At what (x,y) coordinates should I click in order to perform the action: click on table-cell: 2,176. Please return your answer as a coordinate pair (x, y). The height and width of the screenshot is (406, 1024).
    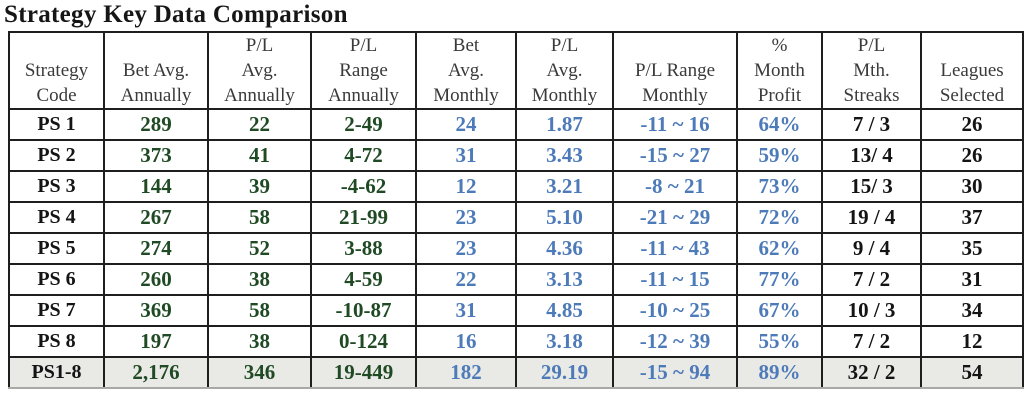
    Looking at the image, I should click on (156, 372).